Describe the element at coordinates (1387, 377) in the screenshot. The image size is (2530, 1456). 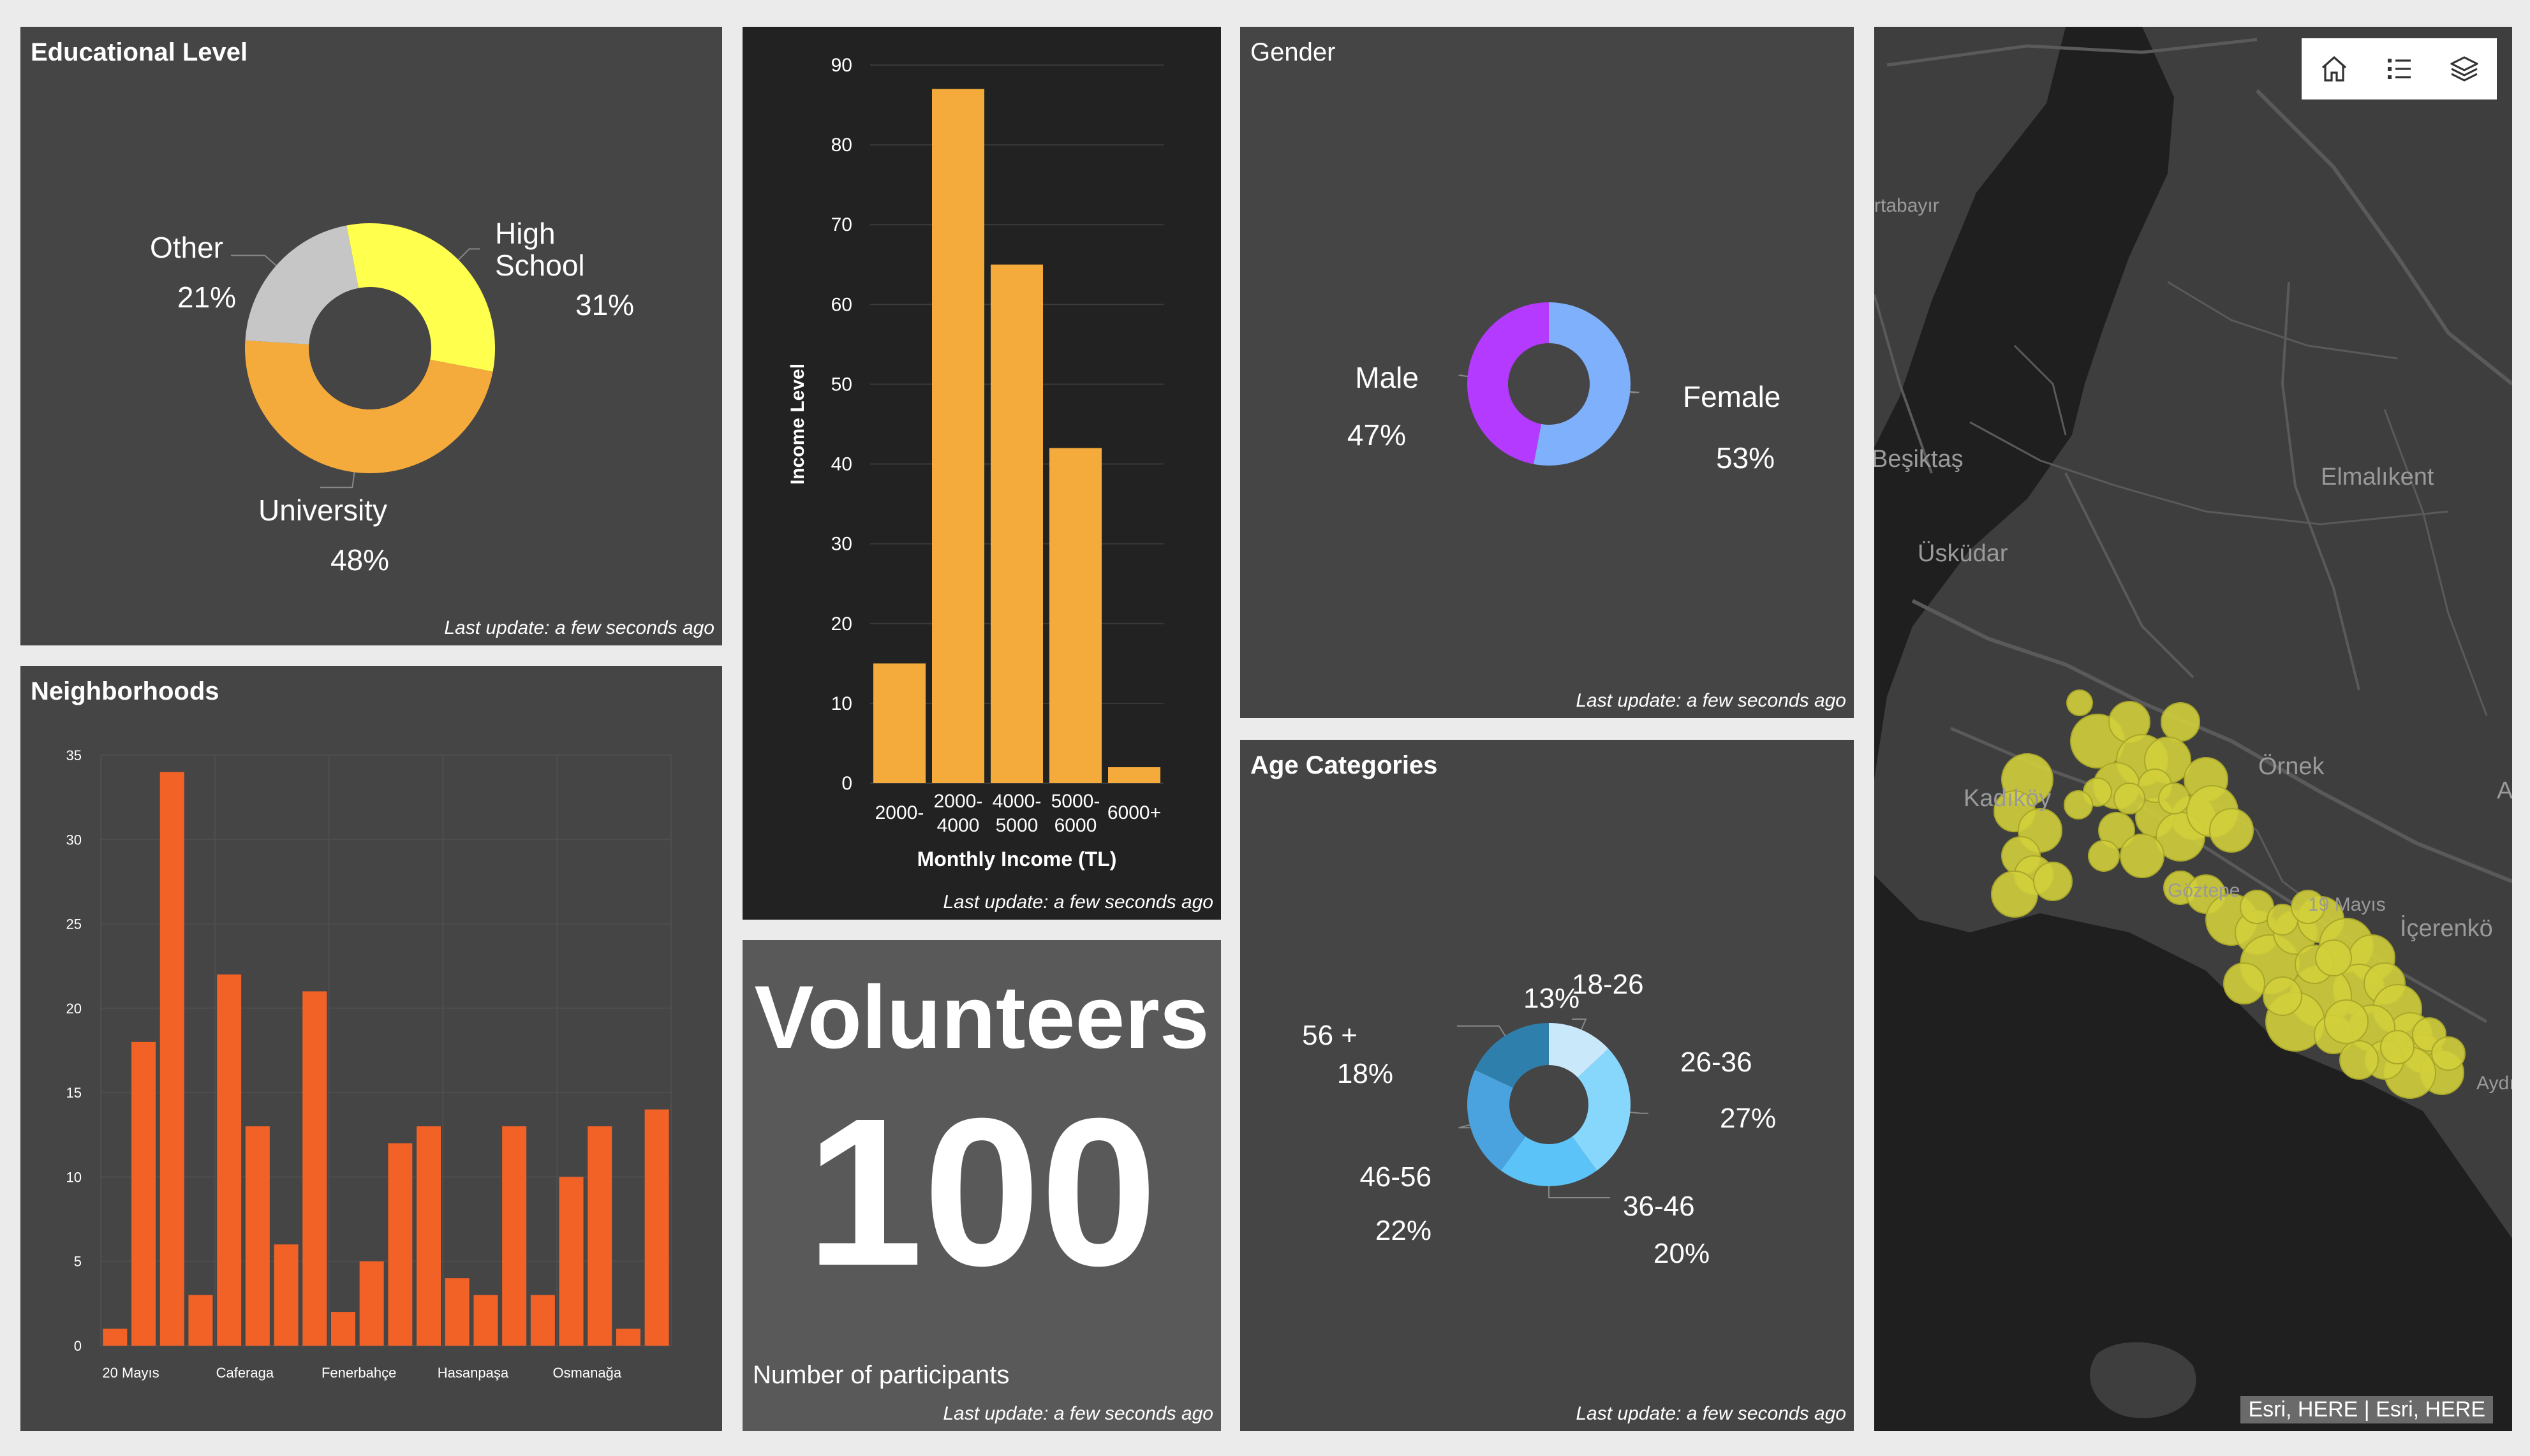
I see `gender-label: Male` at that location.